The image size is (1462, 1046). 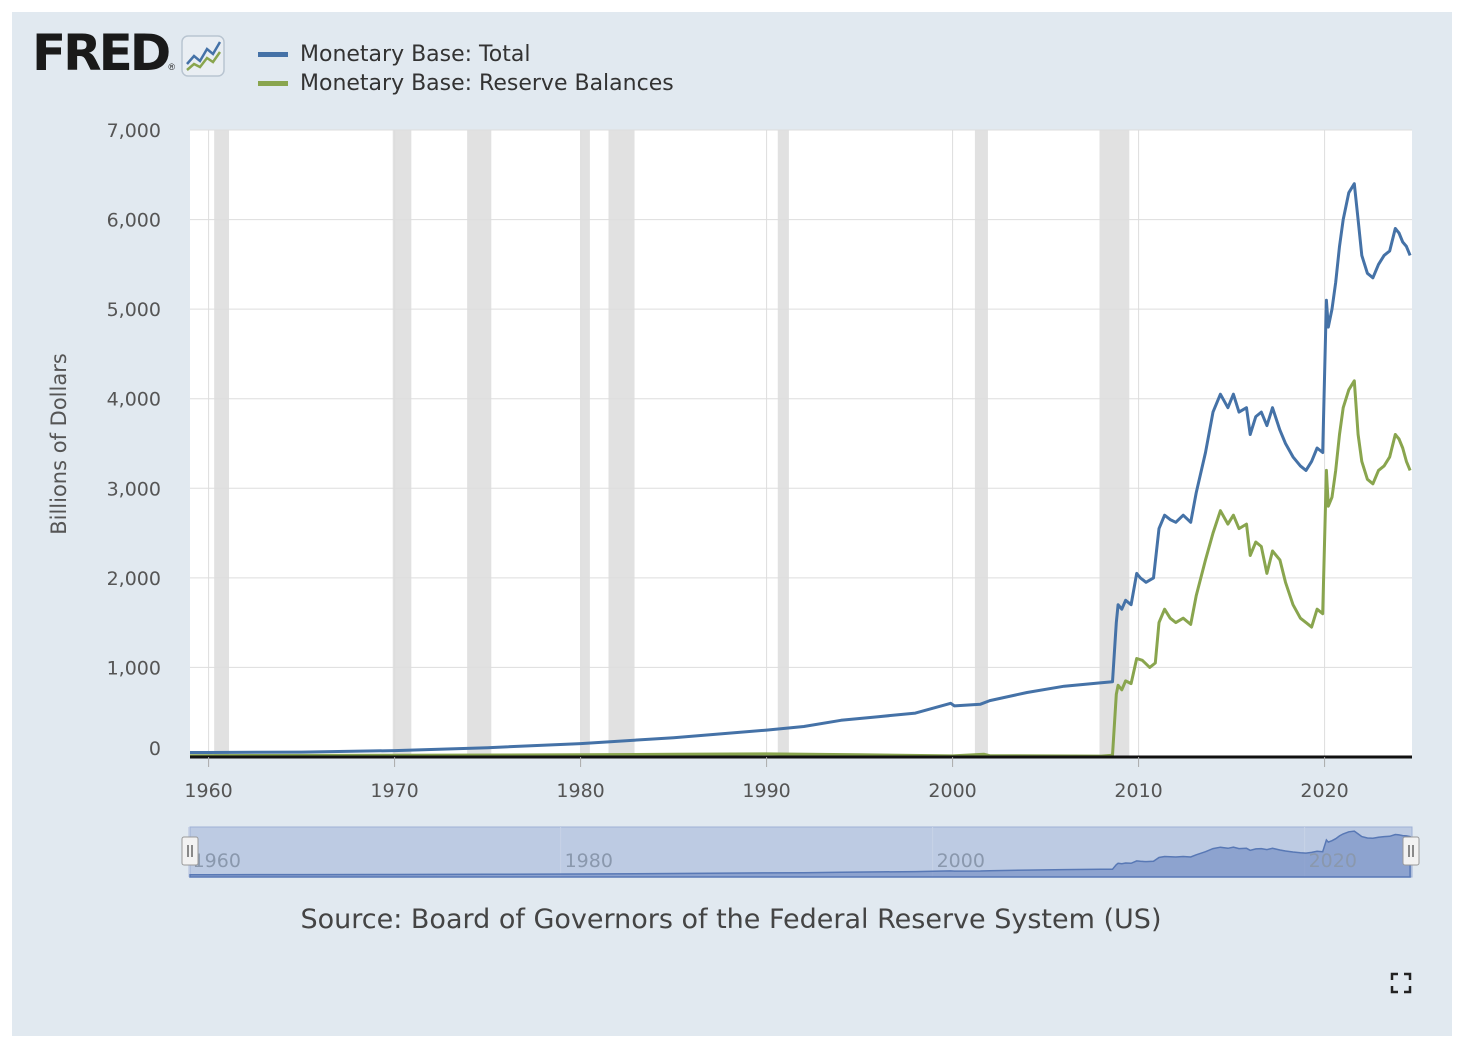 What do you see at coordinates (1138, 791) in the screenshot?
I see `x-tick-label-5: 2010` at bounding box center [1138, 791].